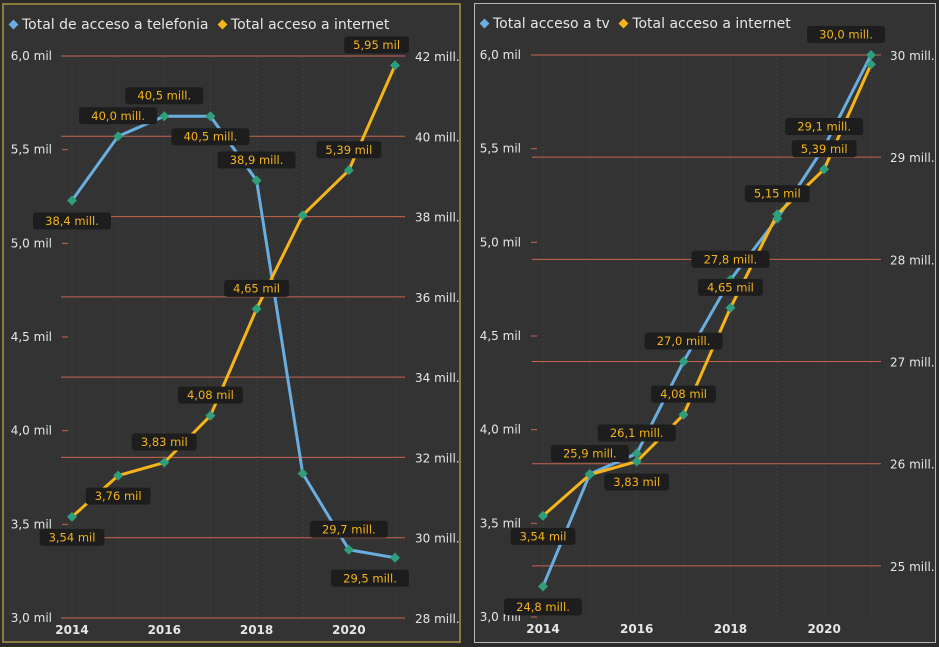 This screenshot has width=939, height=647. What do you see at coordinates (437, 619) in the screenshot?
I see `right-axis-tick-label: 28 mill.` at bounding box center [437, 619].